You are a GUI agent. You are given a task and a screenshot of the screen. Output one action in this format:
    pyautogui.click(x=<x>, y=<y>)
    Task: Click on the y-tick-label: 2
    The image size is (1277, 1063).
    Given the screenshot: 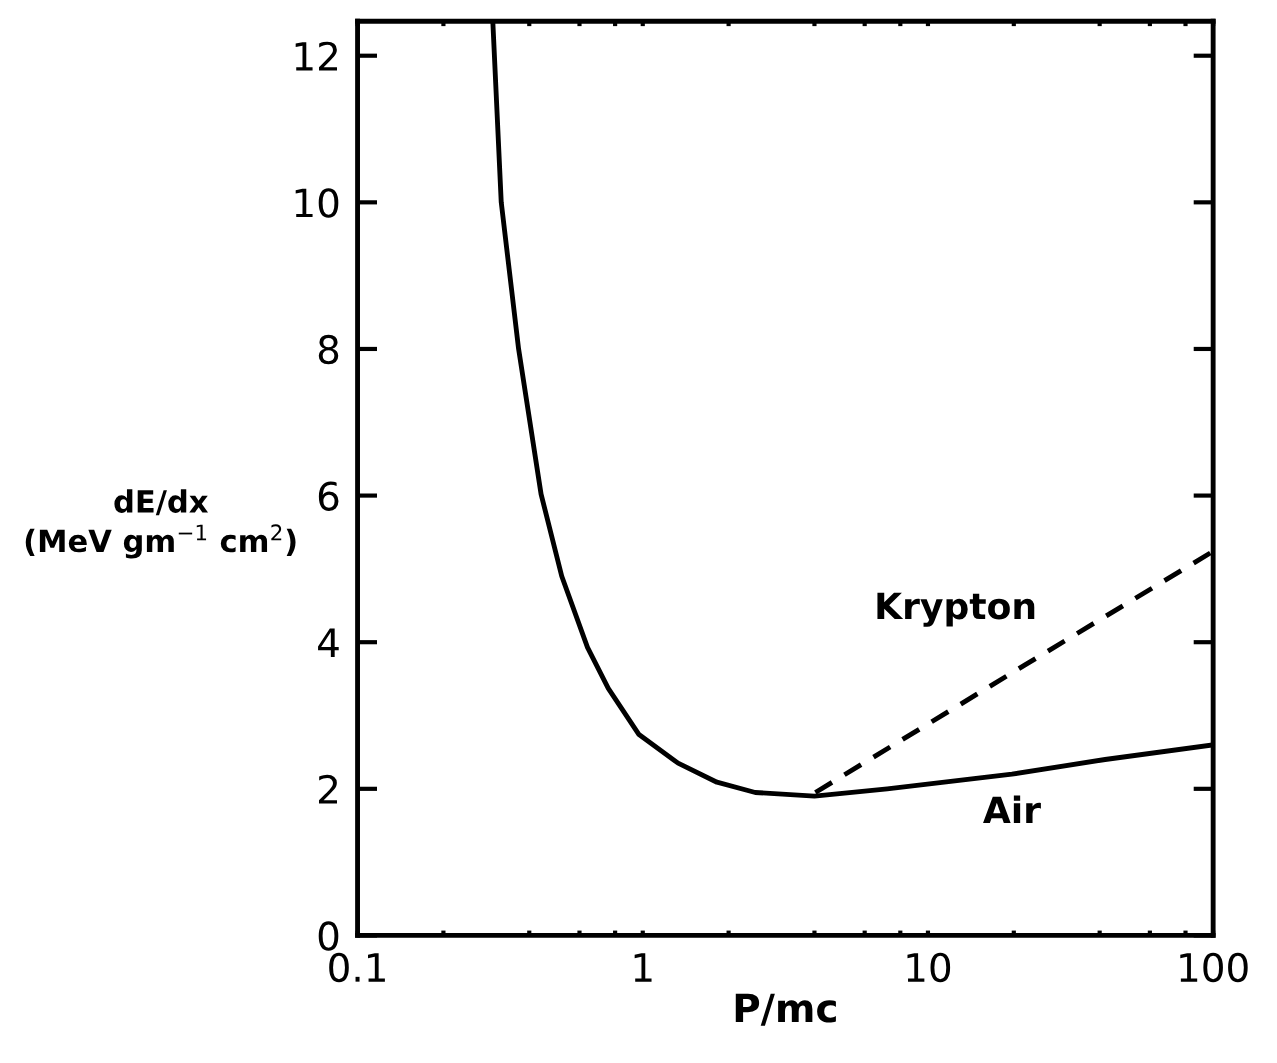 What is the action you would take?
    pyautogui.click(x=328, y=789)
    